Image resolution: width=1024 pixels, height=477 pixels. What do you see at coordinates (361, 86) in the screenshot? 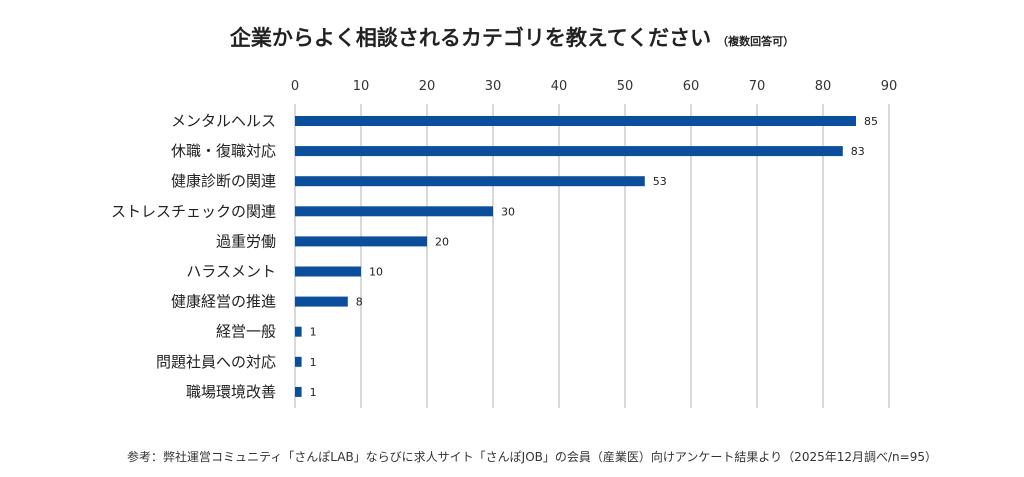
I see `x-tick-label: 10` at bounding box center [361, 86].